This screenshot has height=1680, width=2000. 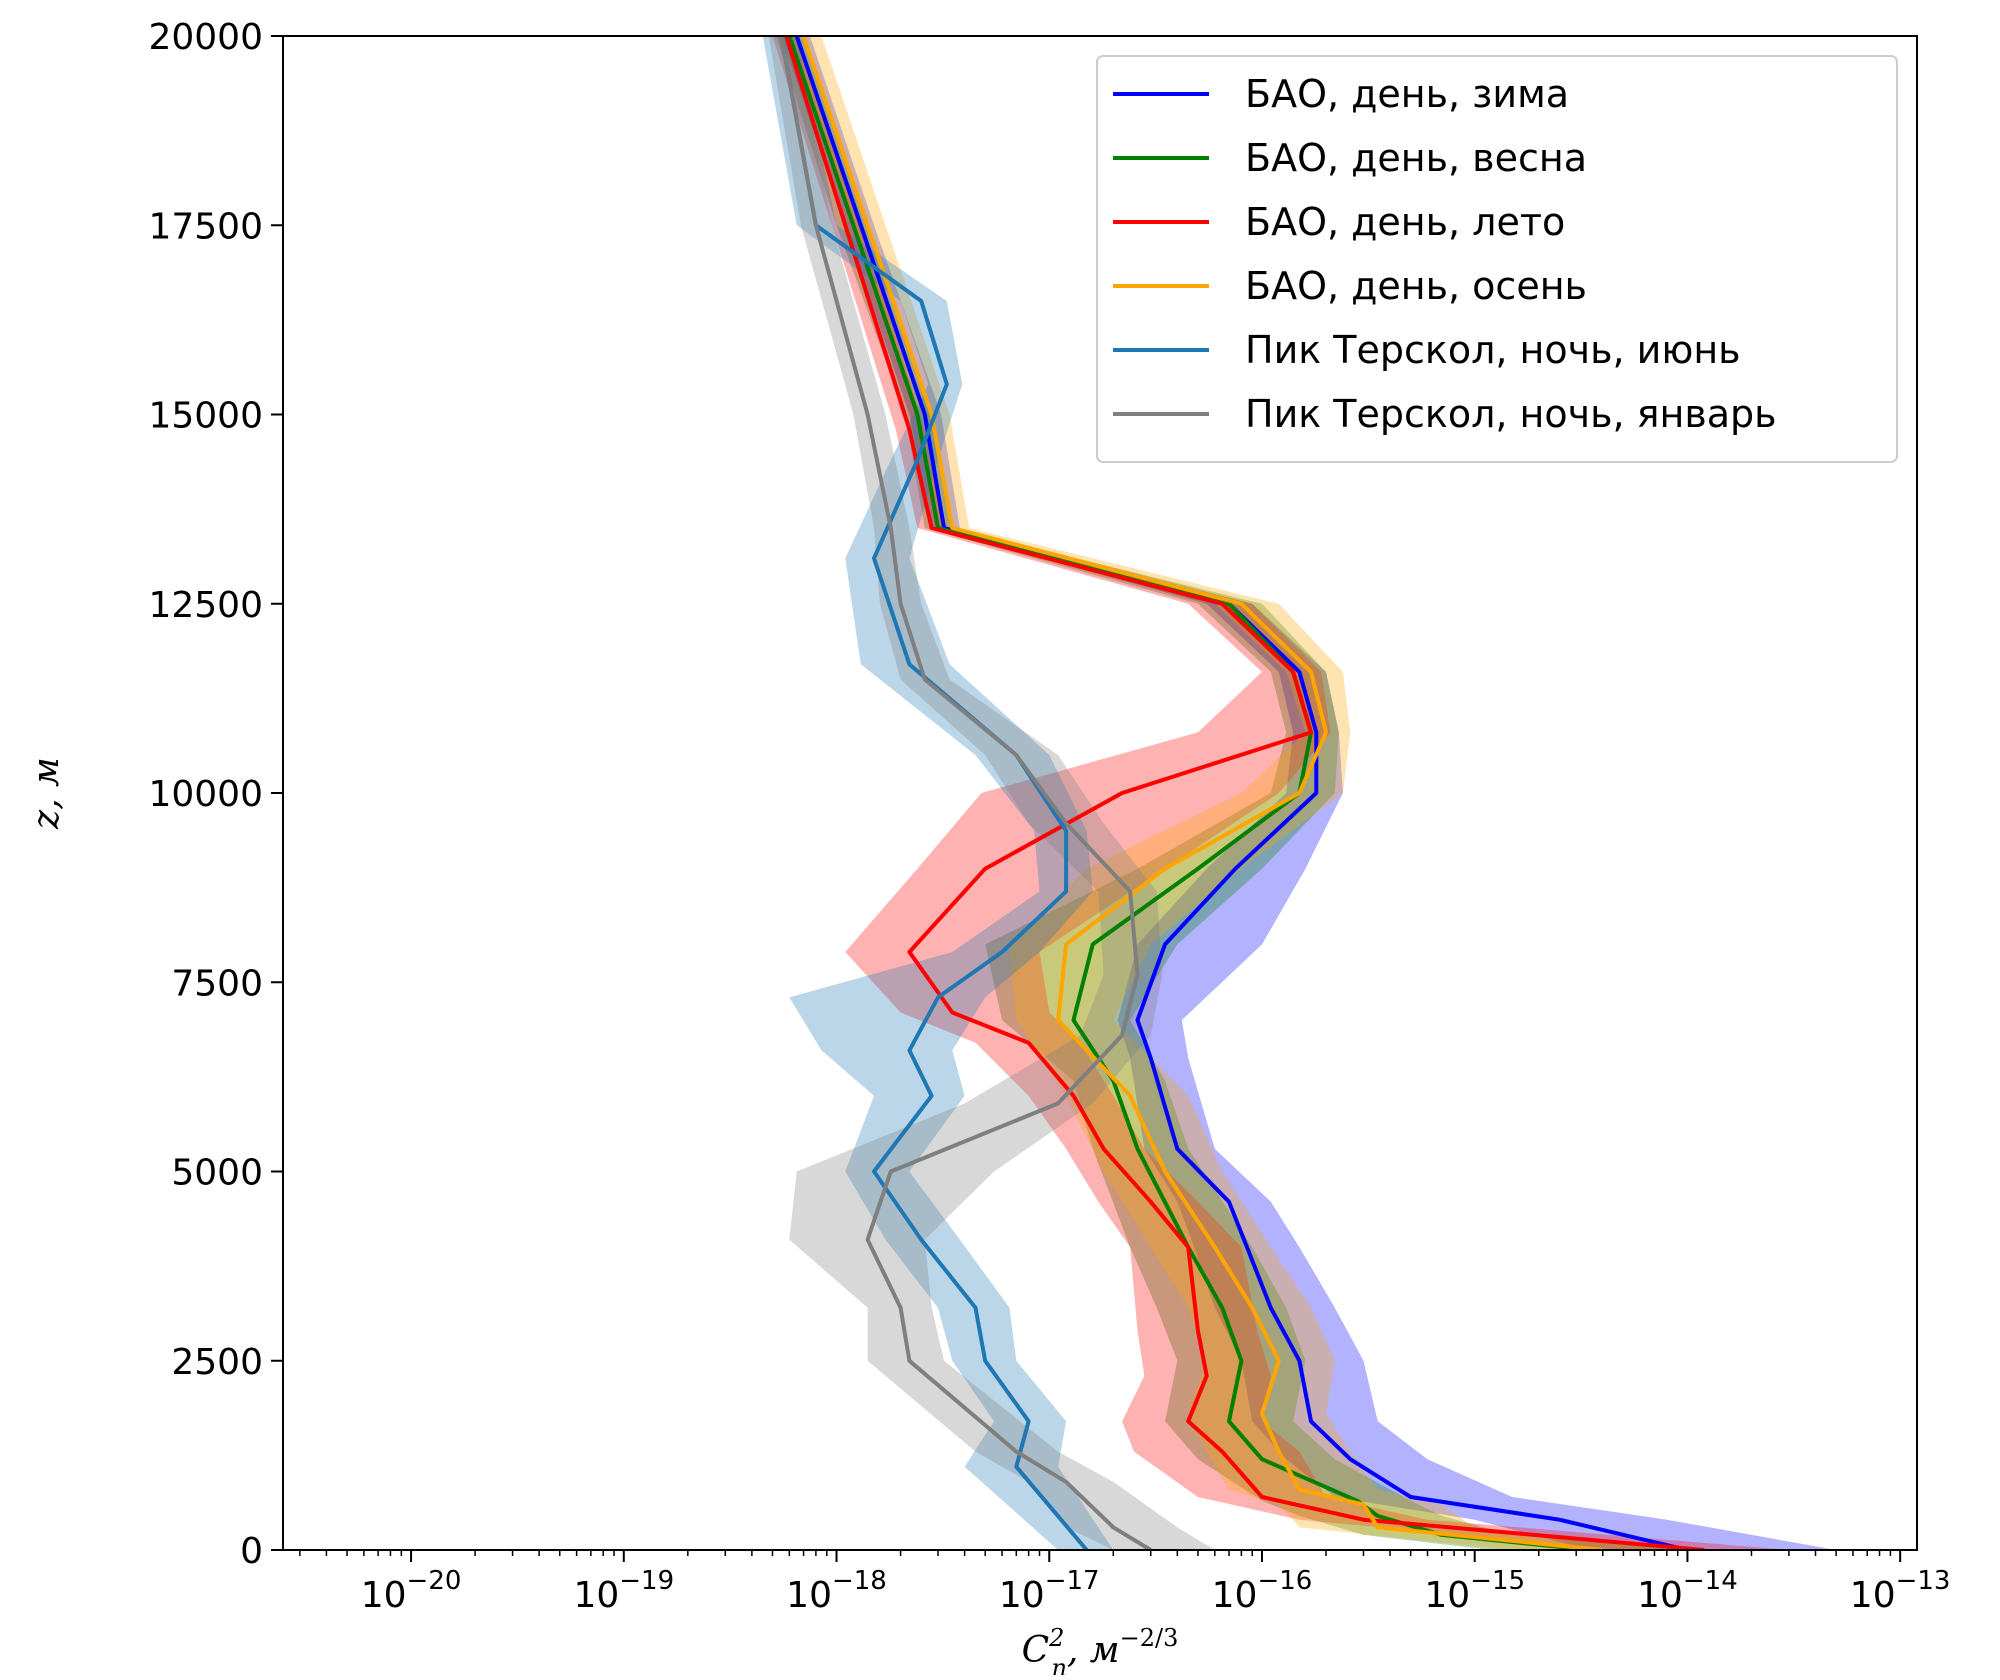 What do you see at coordinates (1072, 1581) in the screenshot?
I see `x-tick-exponent: −17` at bounding box center [1072, 1581].